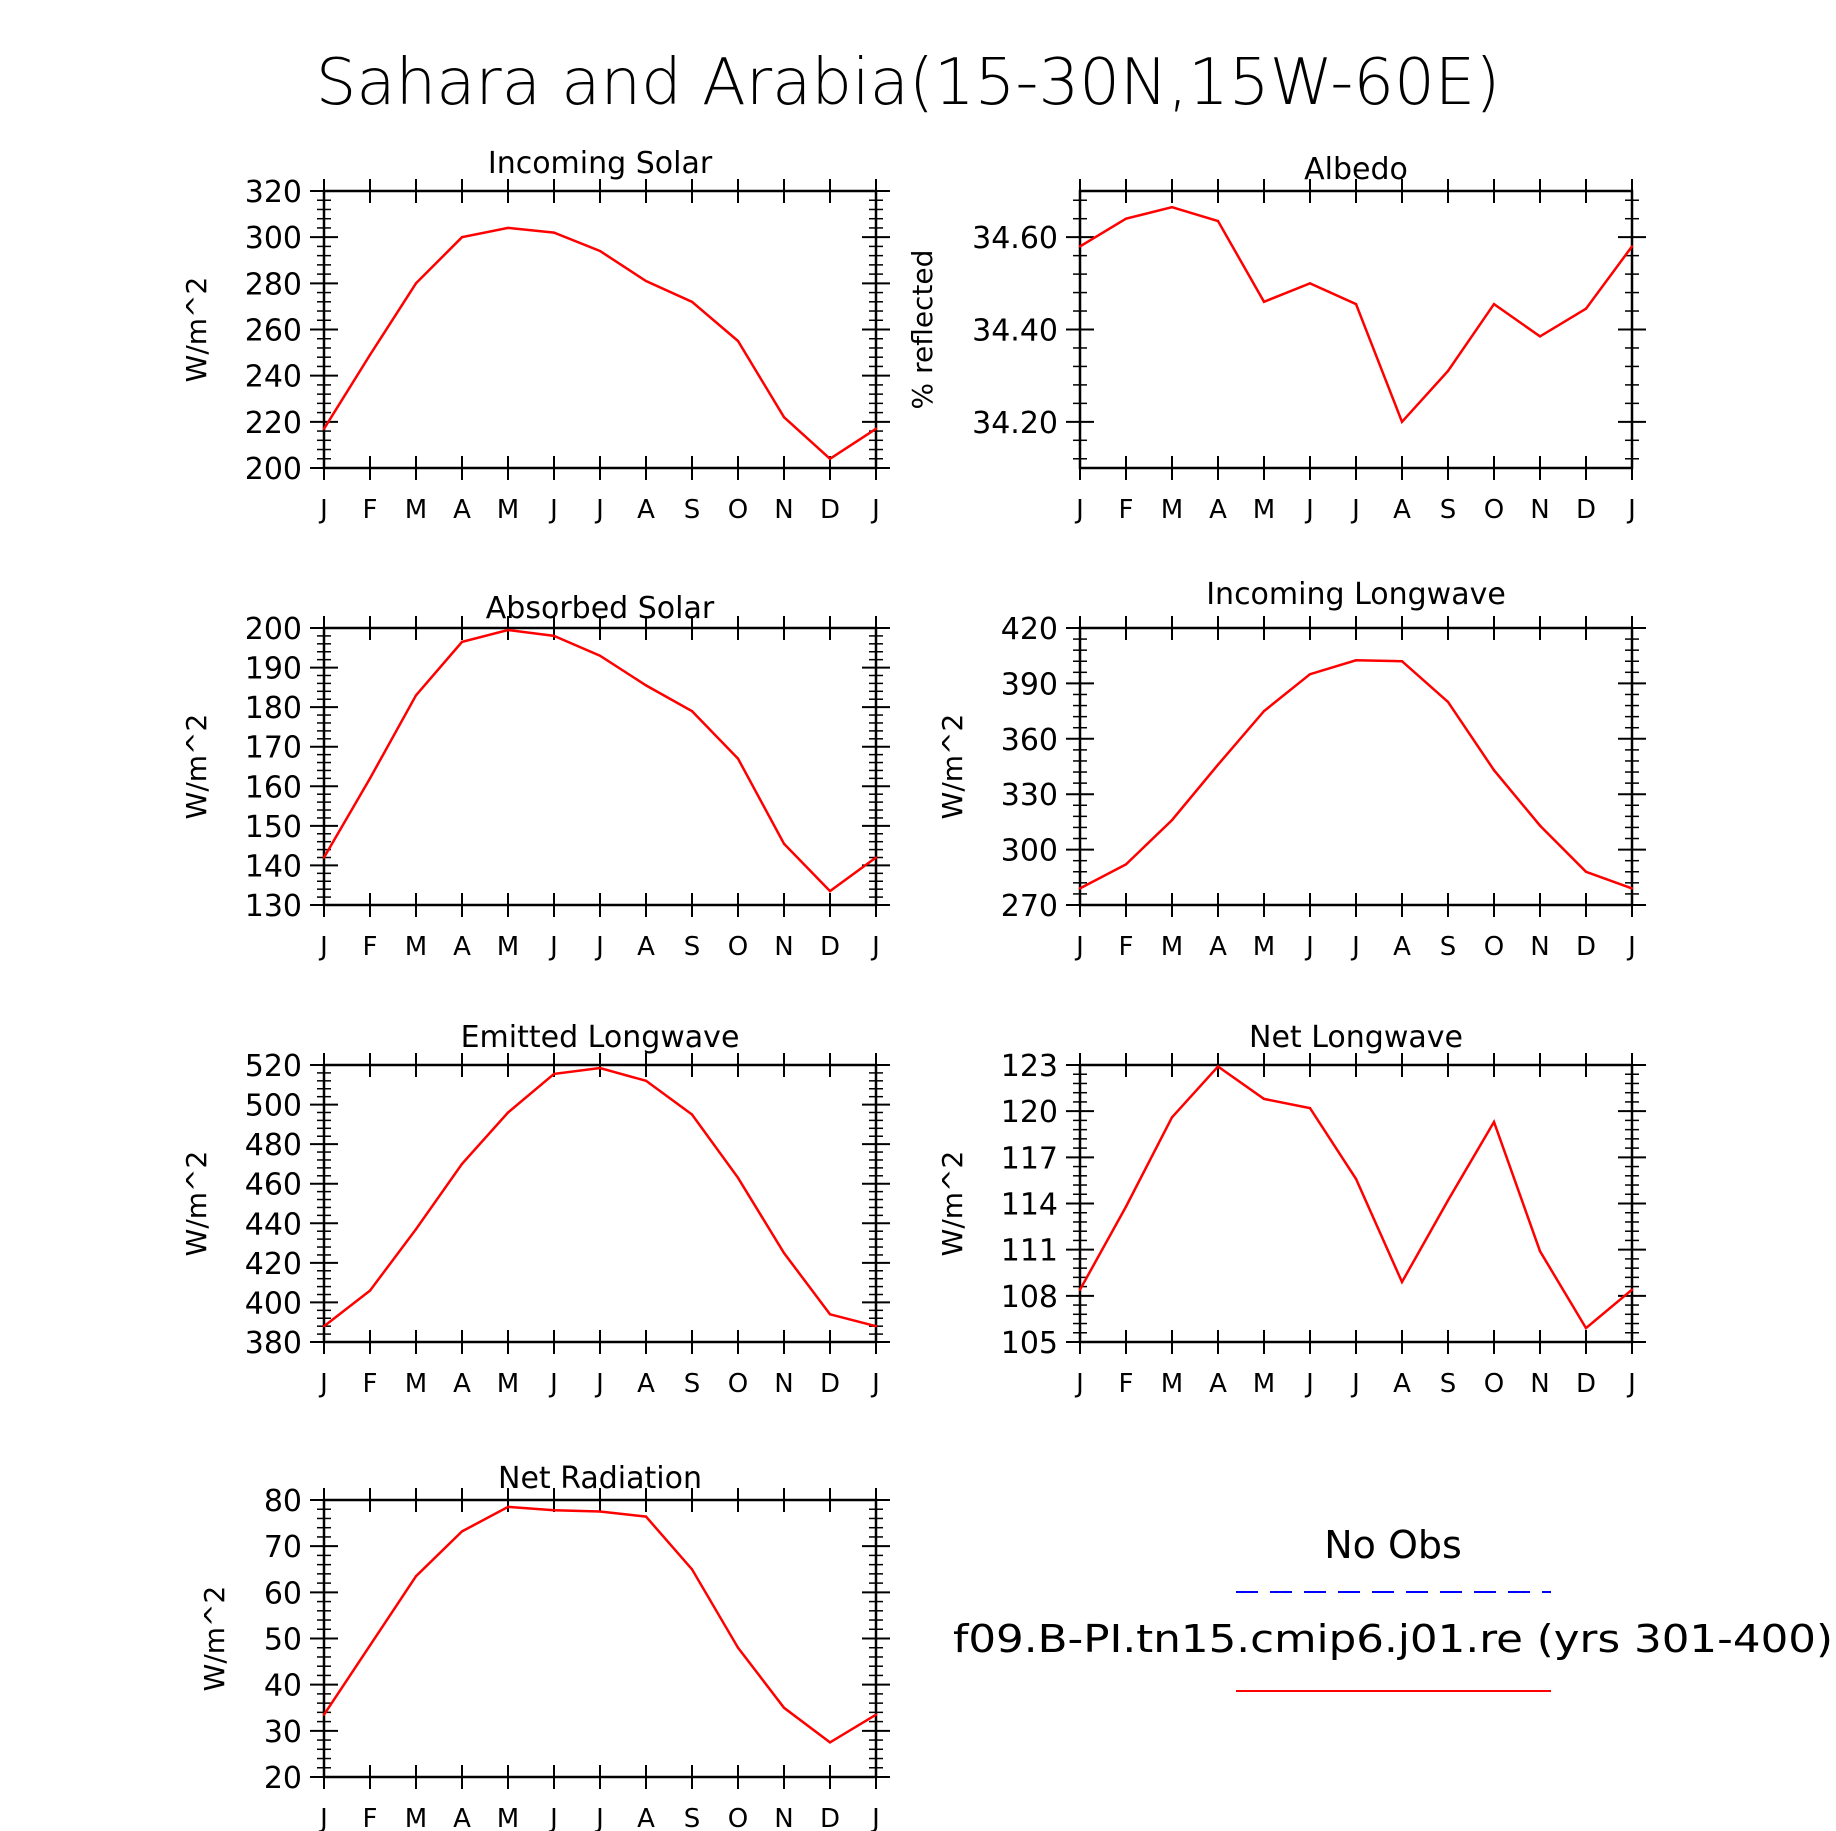 The width and height of the screenshot is (1836, 1831). Describe the element at coordinates (1029, 1112) in the screenshot. I see `y-tick-label: 120` at that location.